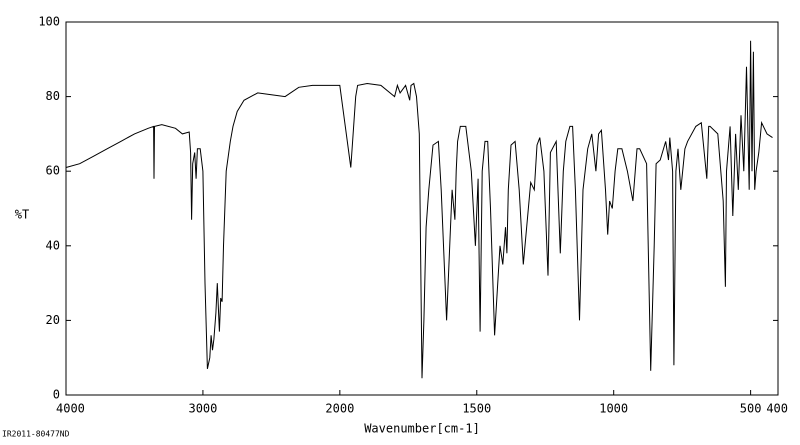  Describe the element at coordinates (476, 409) in the screenshot. I see `x-tick-label: 1500` at that location.